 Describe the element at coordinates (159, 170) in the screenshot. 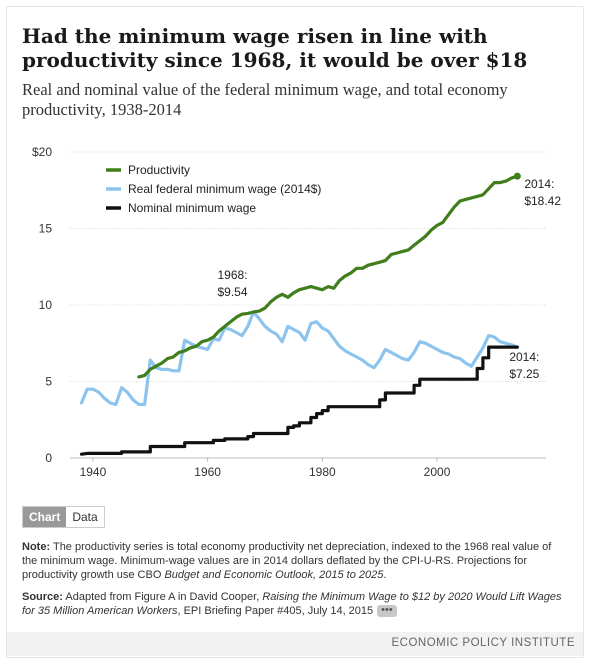

I see `legend-label: Productivity` at that location.